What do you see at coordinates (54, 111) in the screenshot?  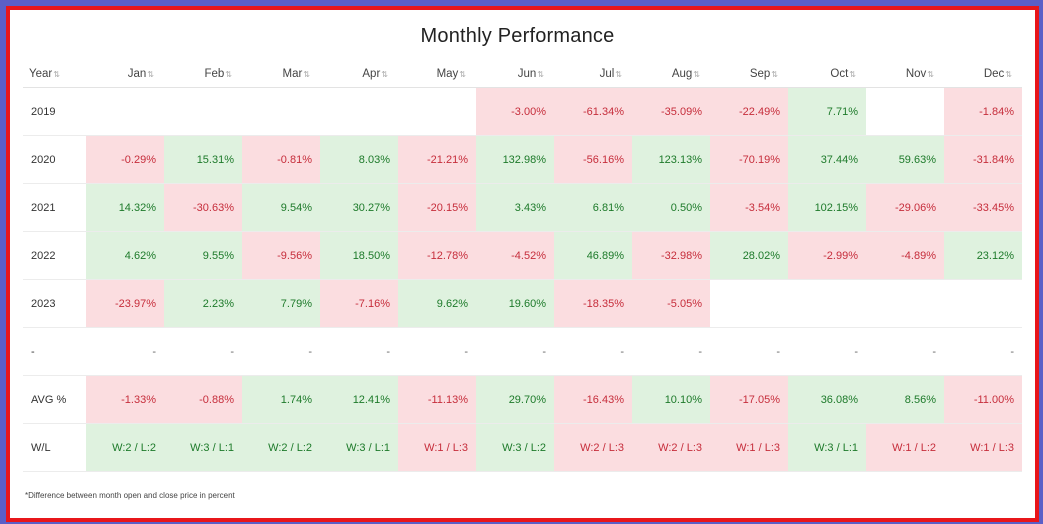 I see `row-label: 2019` at bounding box center [54, 111].